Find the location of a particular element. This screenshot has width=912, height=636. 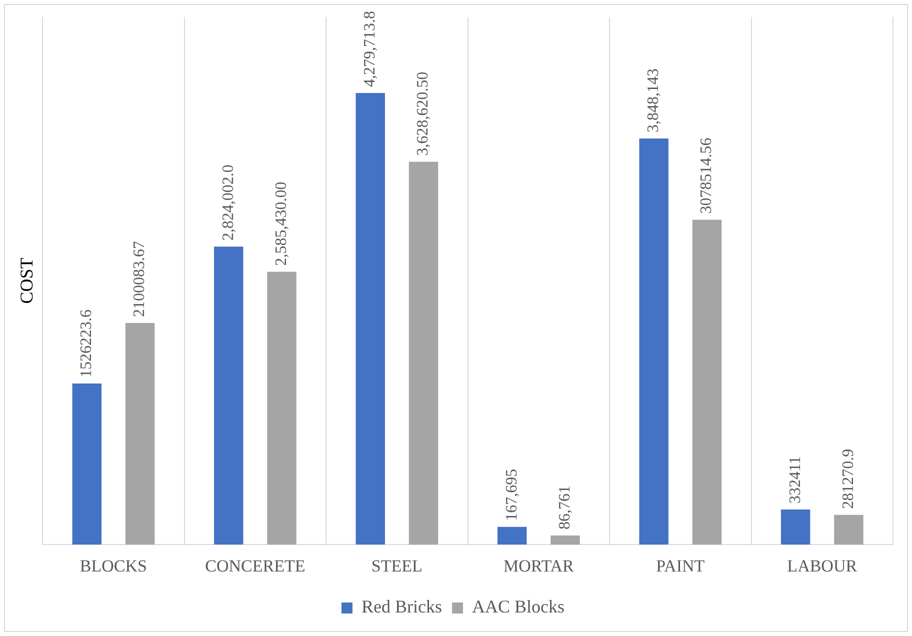

x-tick-label: BLOCKS is located at coordinates (114, 566).